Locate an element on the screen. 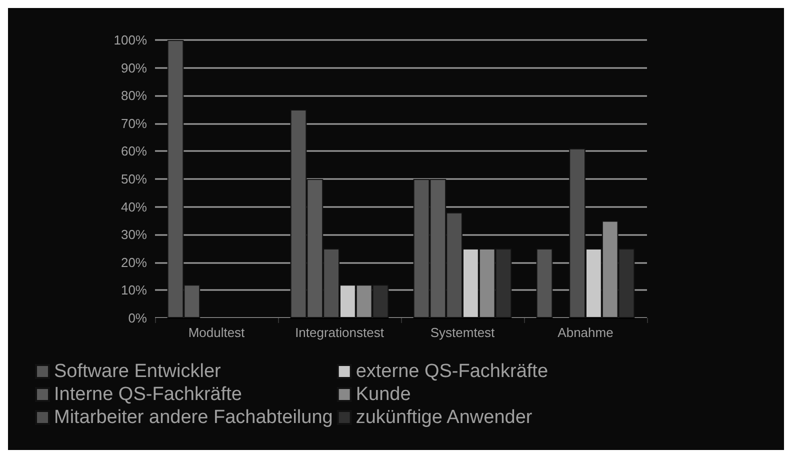 This screenshot has width=792, height=458. y-tick-label: 60% is located at coordinates (134, 151).